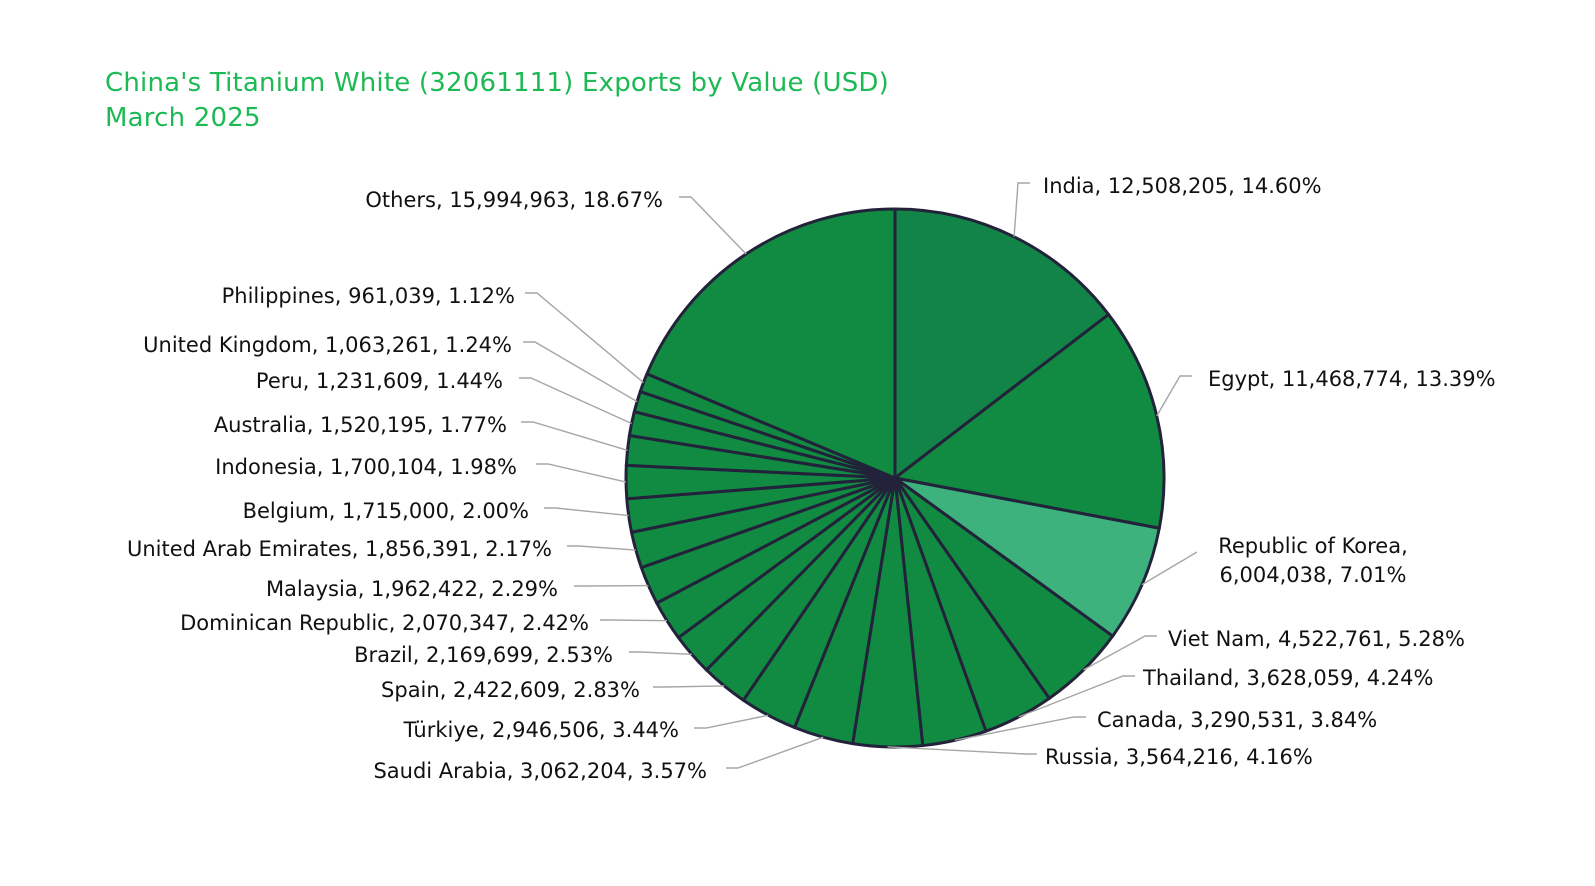 This screenshot has height=886, width=1595. Describe the element at coordinates (1021, 209) in the screenshot. I see `leader-line-india` at that location.